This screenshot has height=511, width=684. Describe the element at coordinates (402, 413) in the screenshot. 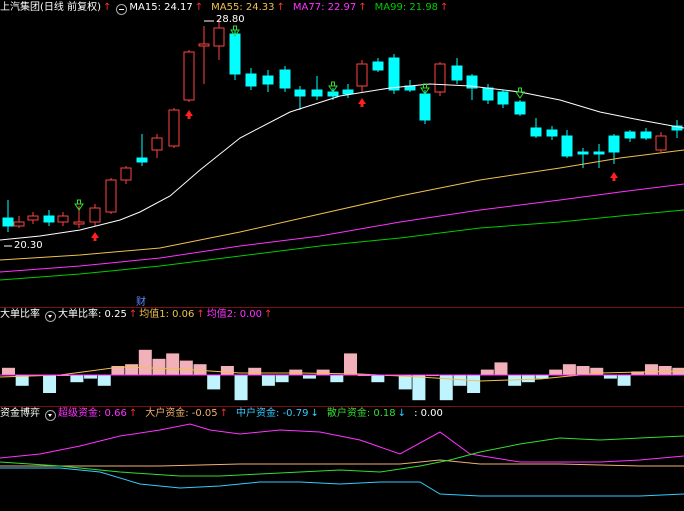

I see `retail-trend-icon: ↓` at that location.